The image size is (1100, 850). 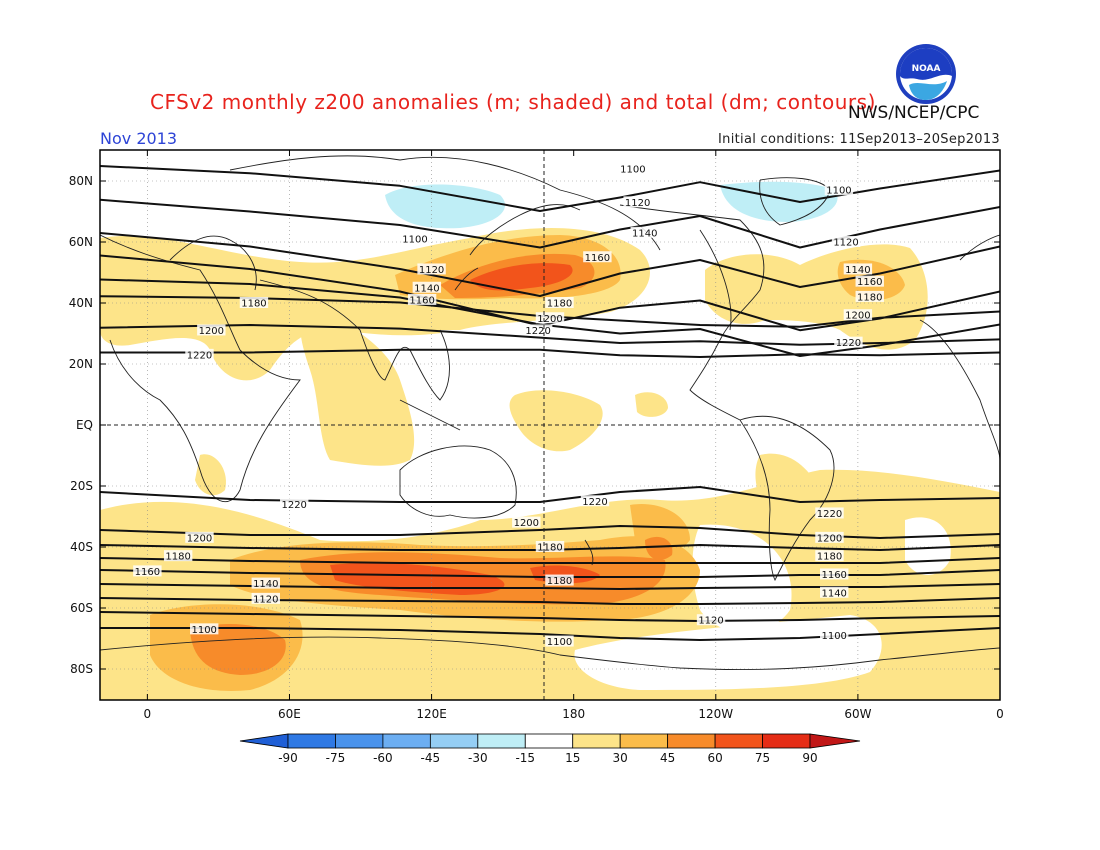 What do you see at coordinates (914, 113) in the screenshot?
I see `agency-credit: NWS/NCEP/CPC` at bounding box center [914, 113].